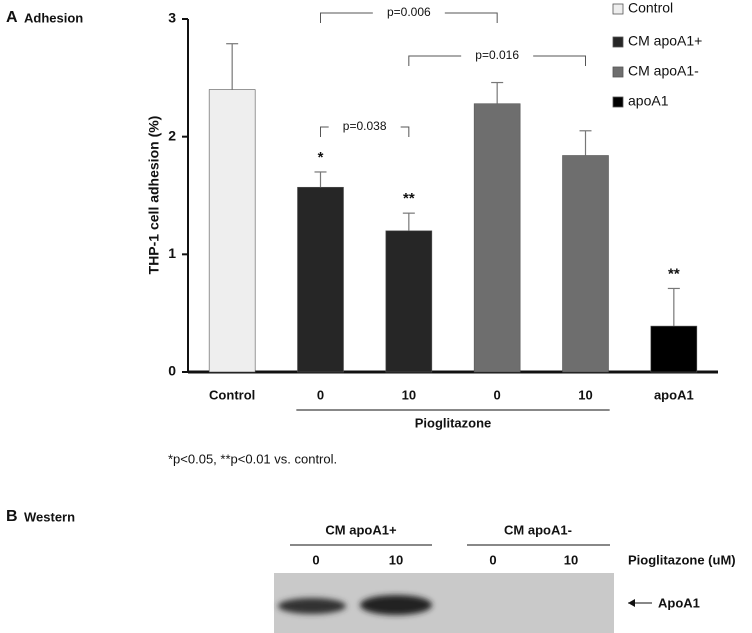 The image size is (752, 633). What do you see at coordinates (665, 41) in the screenshot?
I see `legend-label: CM apoA1+` at bounding box center [665, 41].